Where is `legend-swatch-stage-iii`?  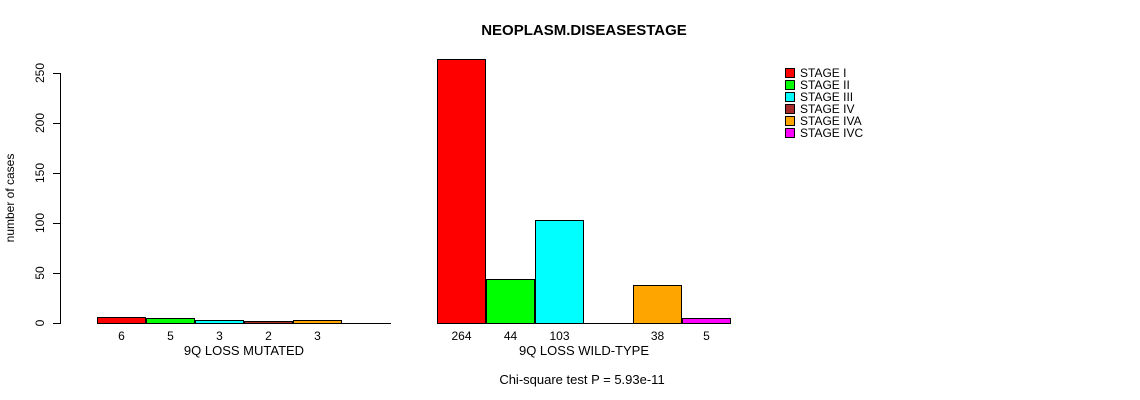
legend-swatch-stage-iii is located at coordinates (790, 97).